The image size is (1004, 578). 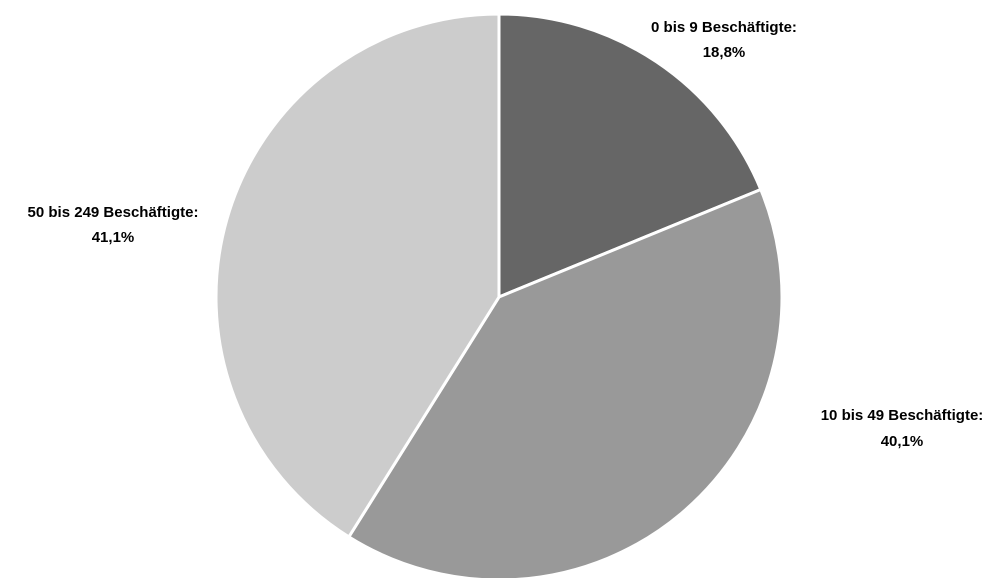 What do you see at coordinates (113, 212) in the screenshot?
I see `slice-label-50-bis-249: 50 bis 249 Beschäftigte:` at bounding box center [113, 212].